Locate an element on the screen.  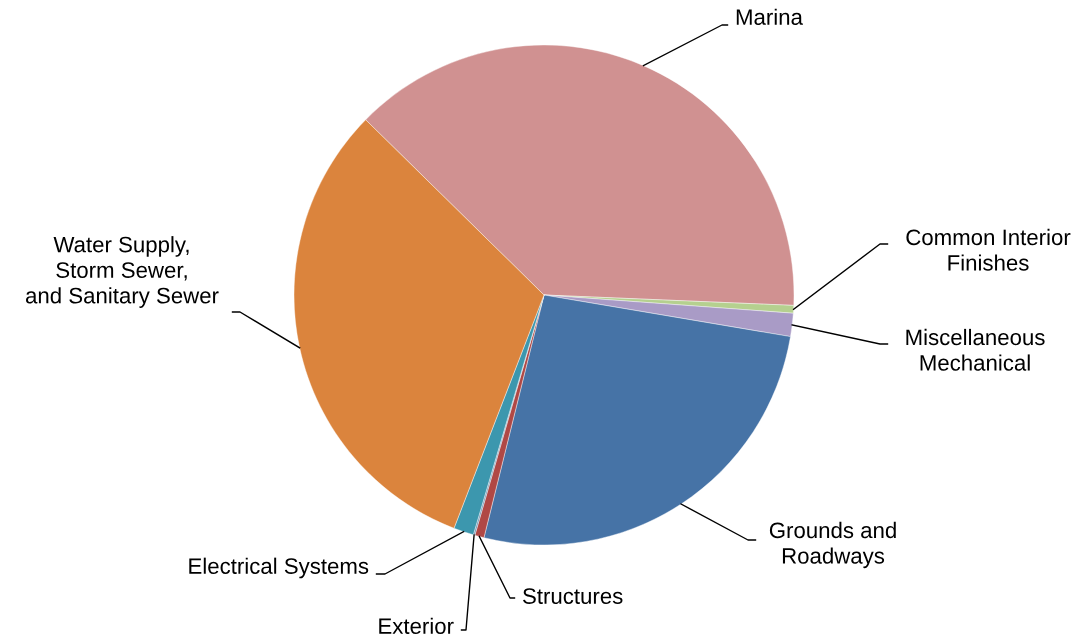
slice-label: Common Interior Finishes is located at coordinates (988, 249).